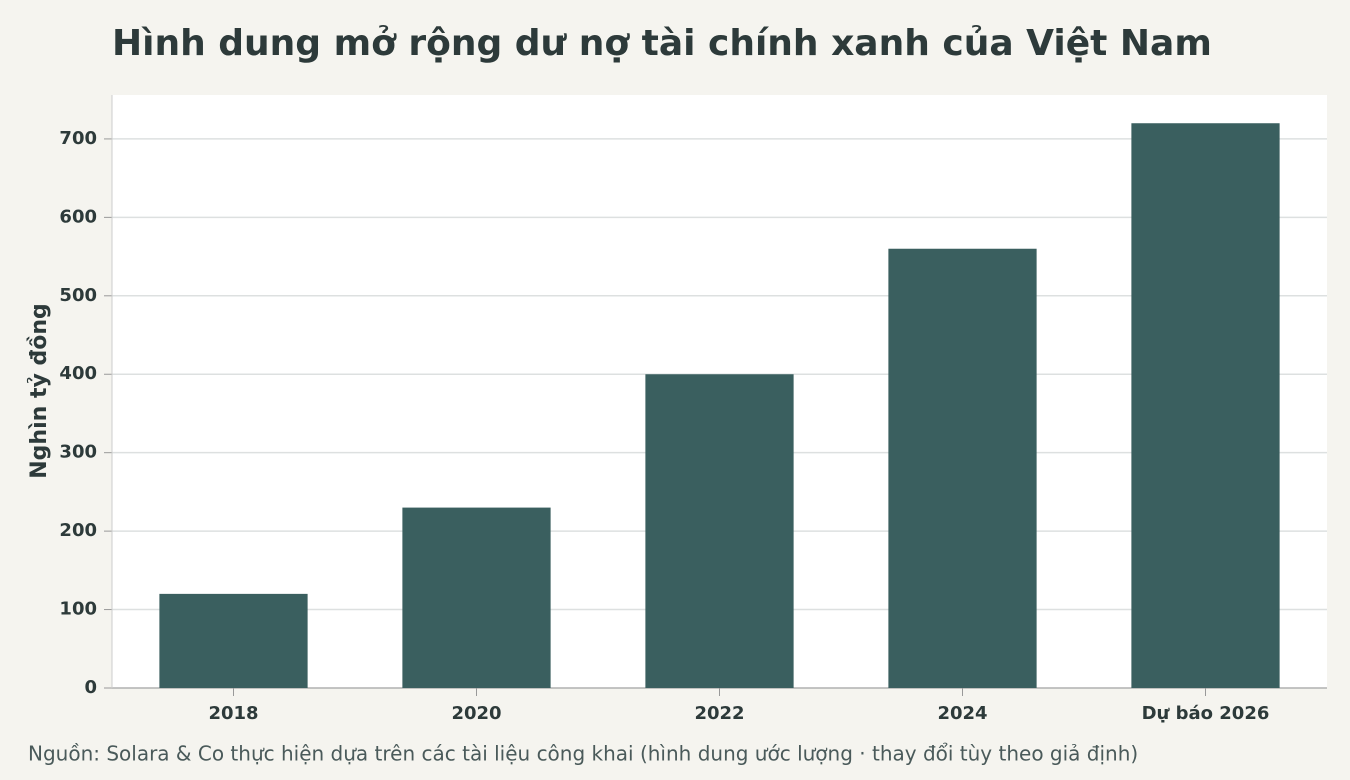 The width and height of the screenshot is (1350, 780). What do you see at coordinates (78, 452) in the screenshot?
I see `y-tick-label: 300` at bounding box center [78, 452].